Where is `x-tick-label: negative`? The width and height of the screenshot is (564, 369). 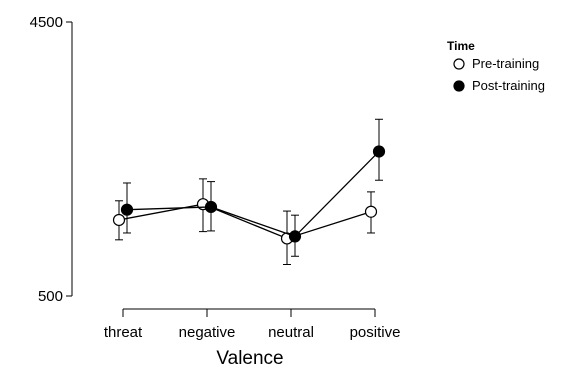 x-tick-label: negative is located at coordinates (207, 332).